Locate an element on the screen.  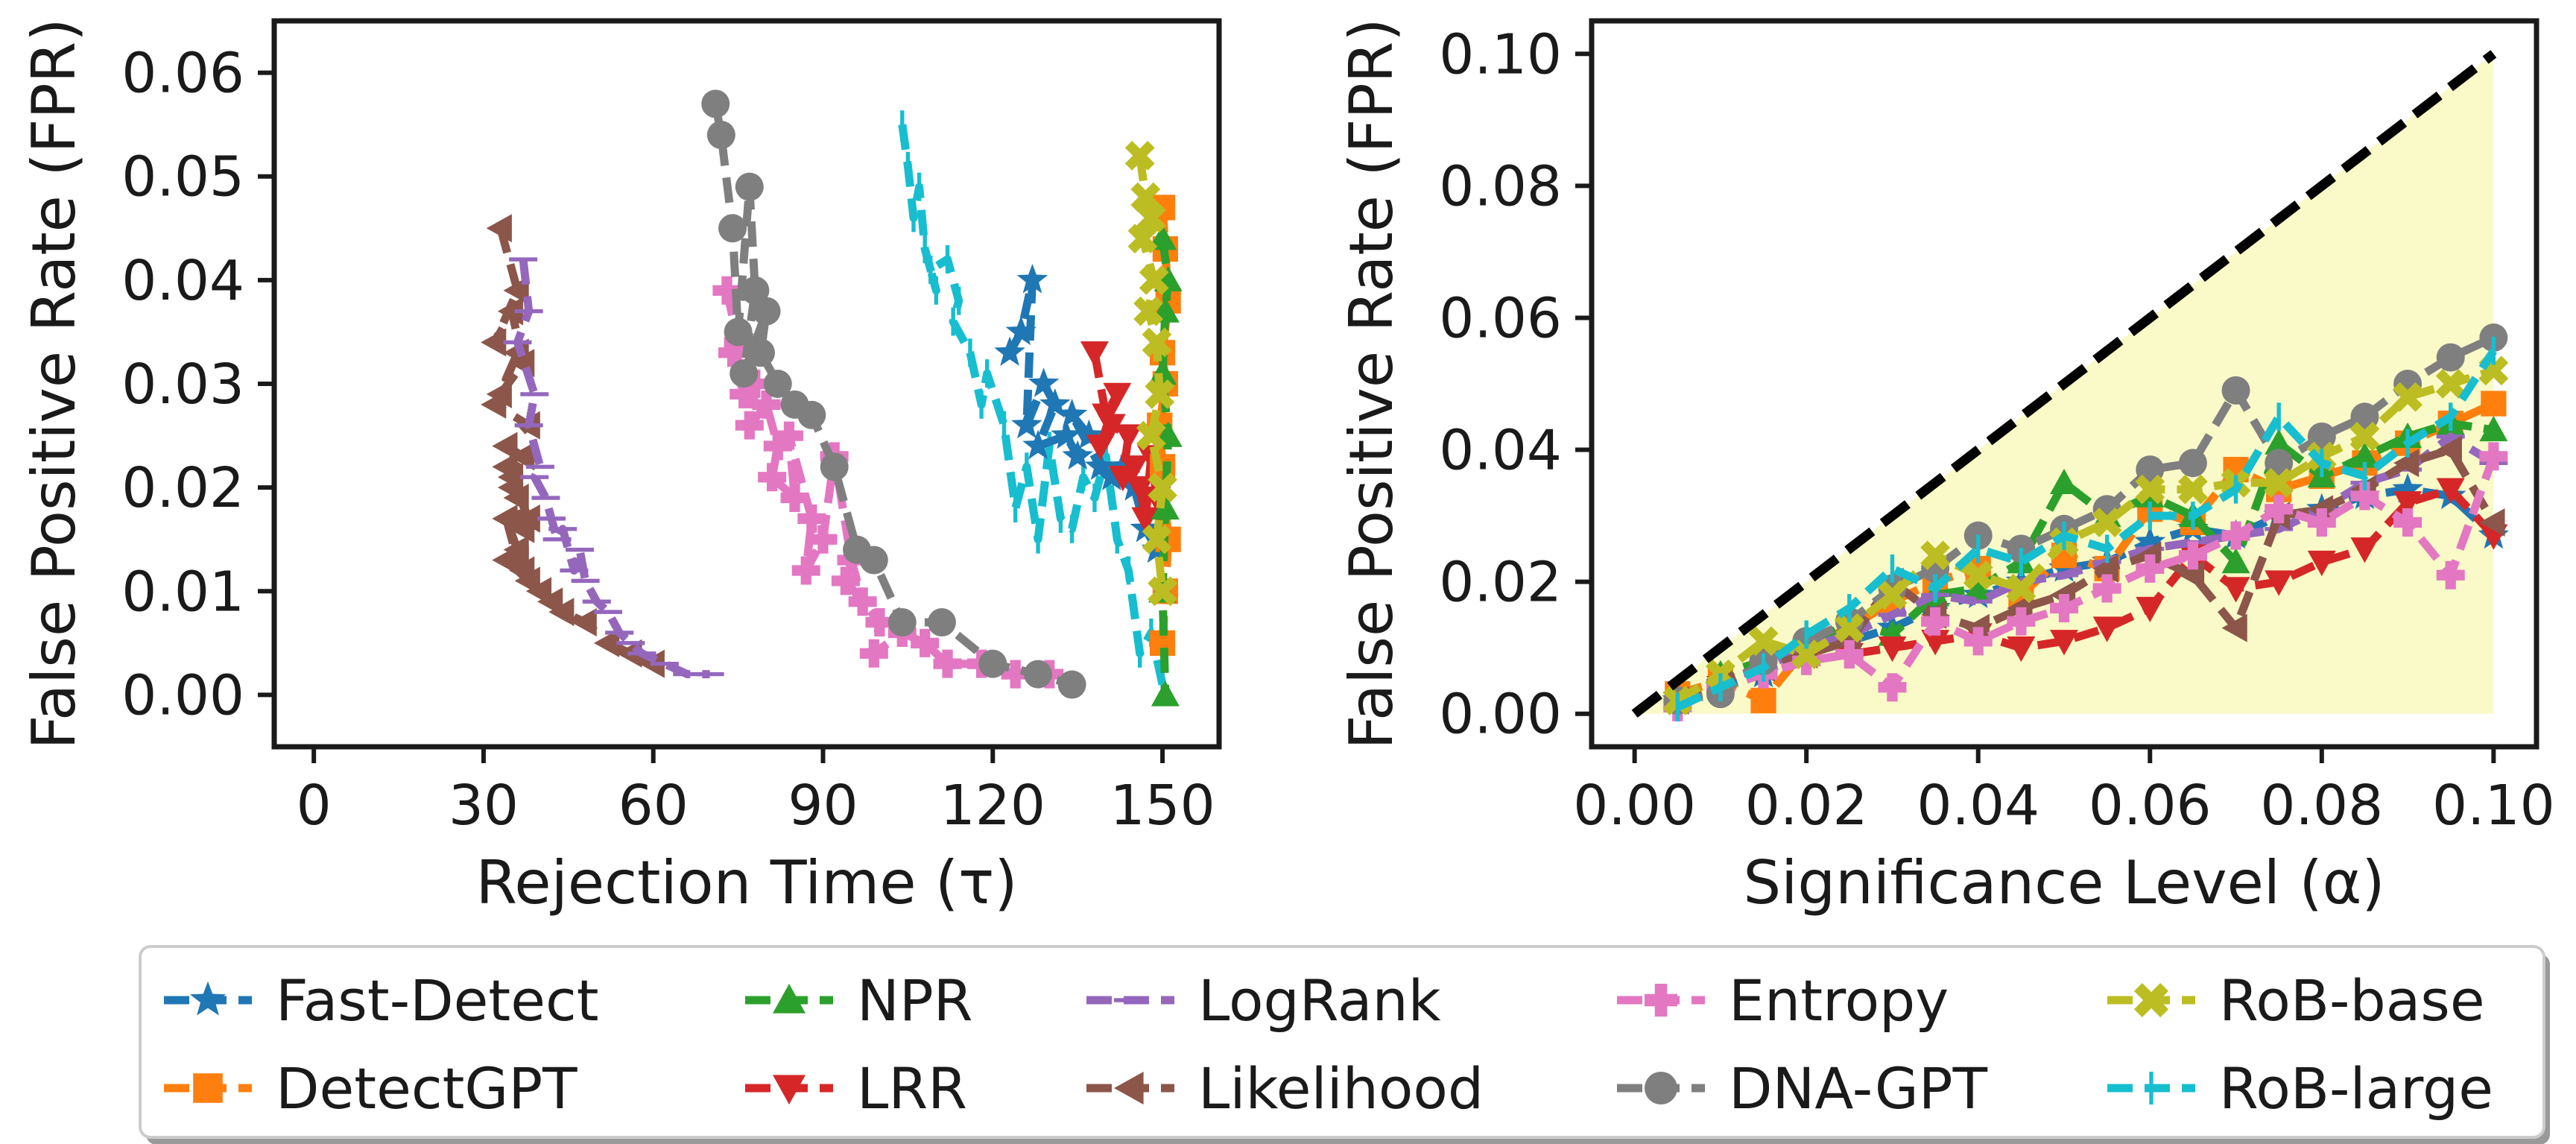
x-tick-label: 0 is located at coordinates (314, 806).